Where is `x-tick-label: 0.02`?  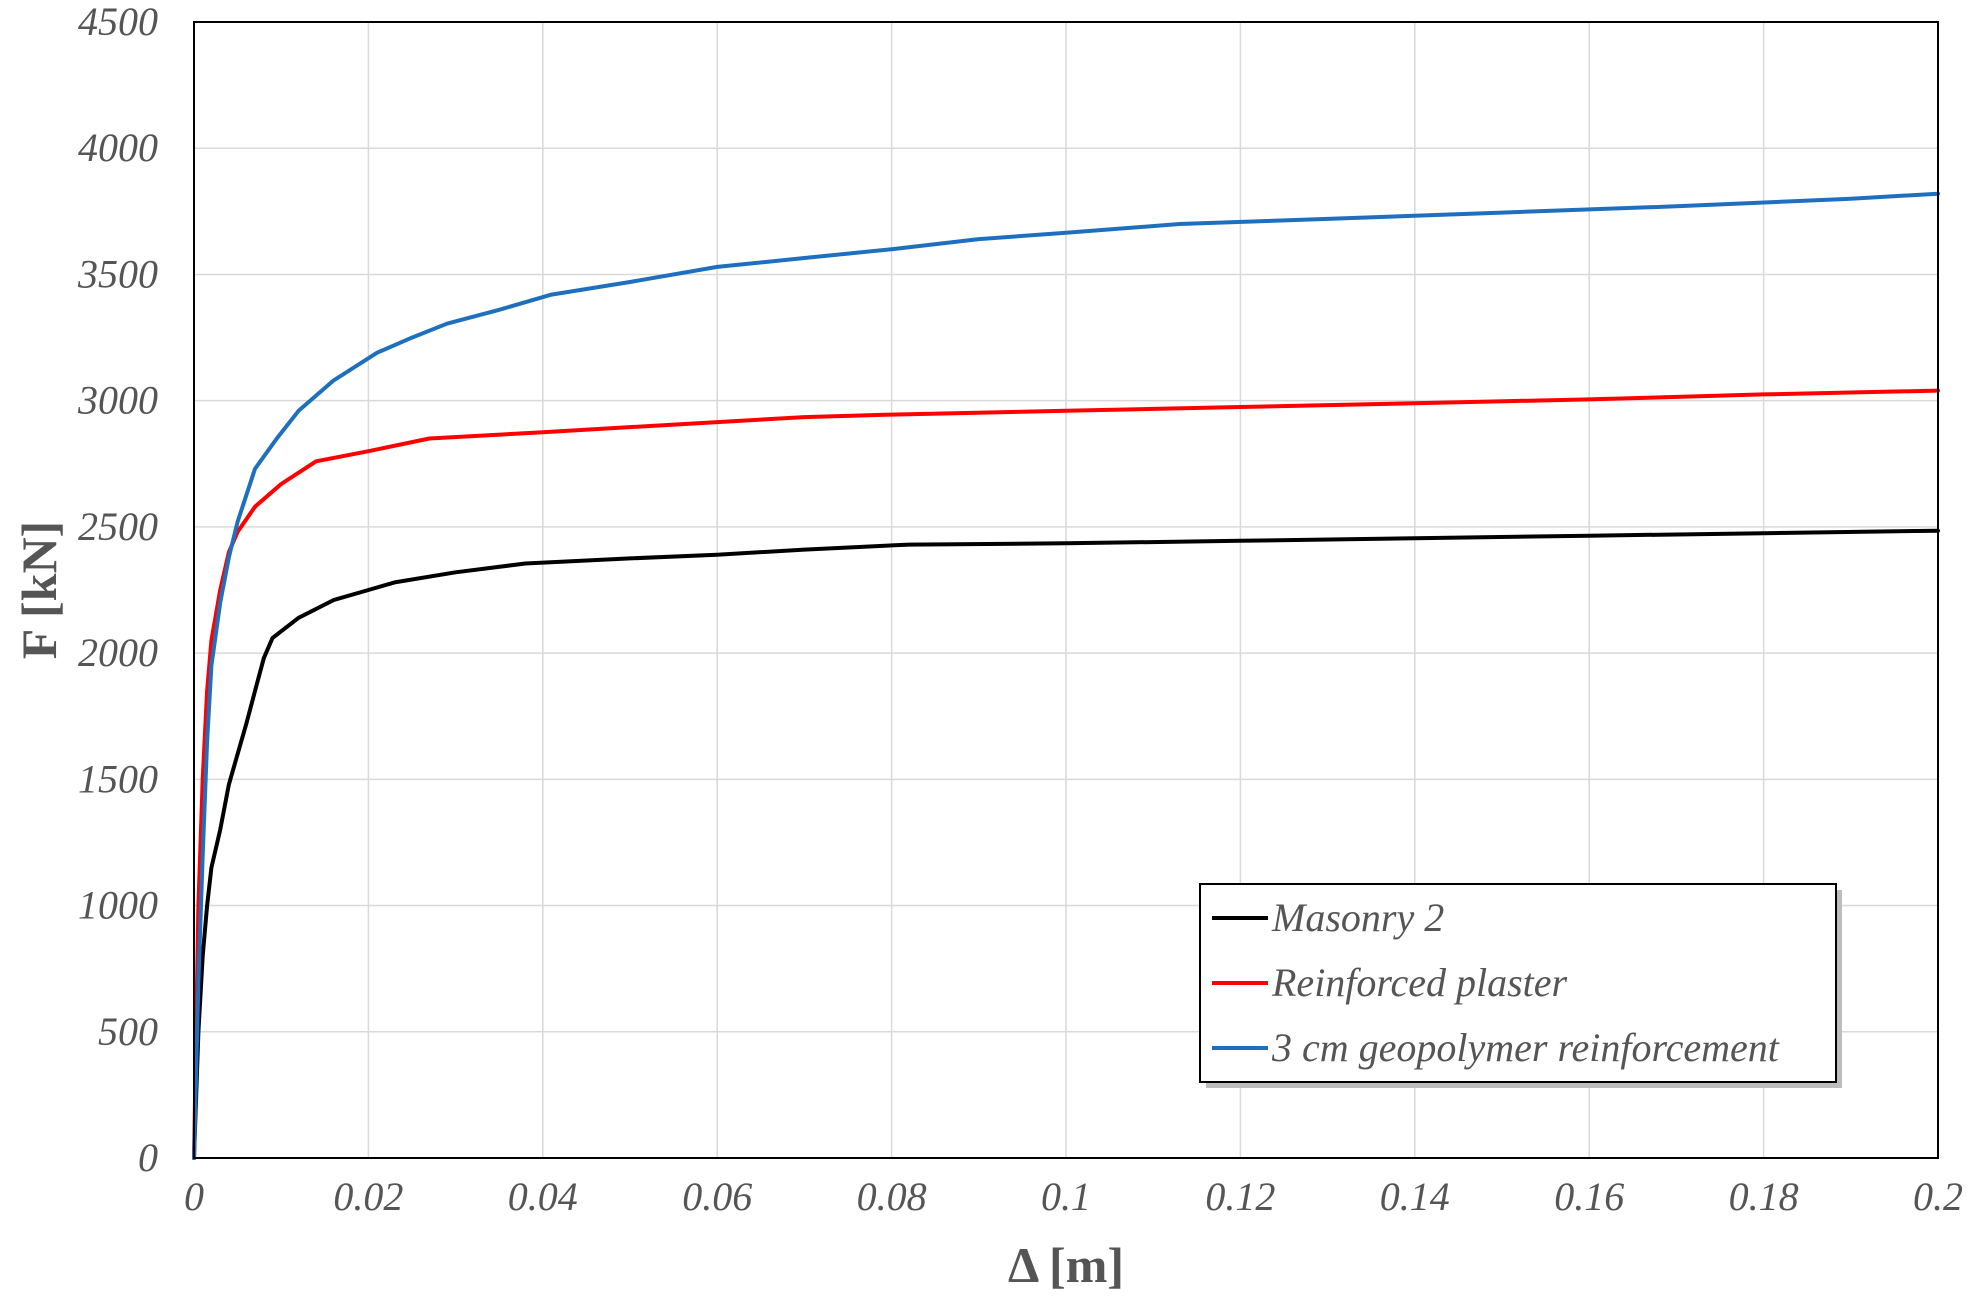 x-tick-label: 0.02 is located at coordinates (368, 1196).